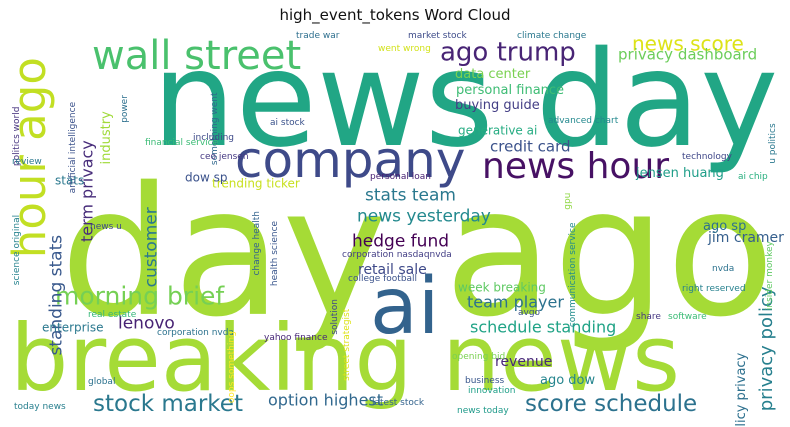 This screenshot has height=427, width=790. I want to click on word-latest-stock: latest stock, so click(398, 403).